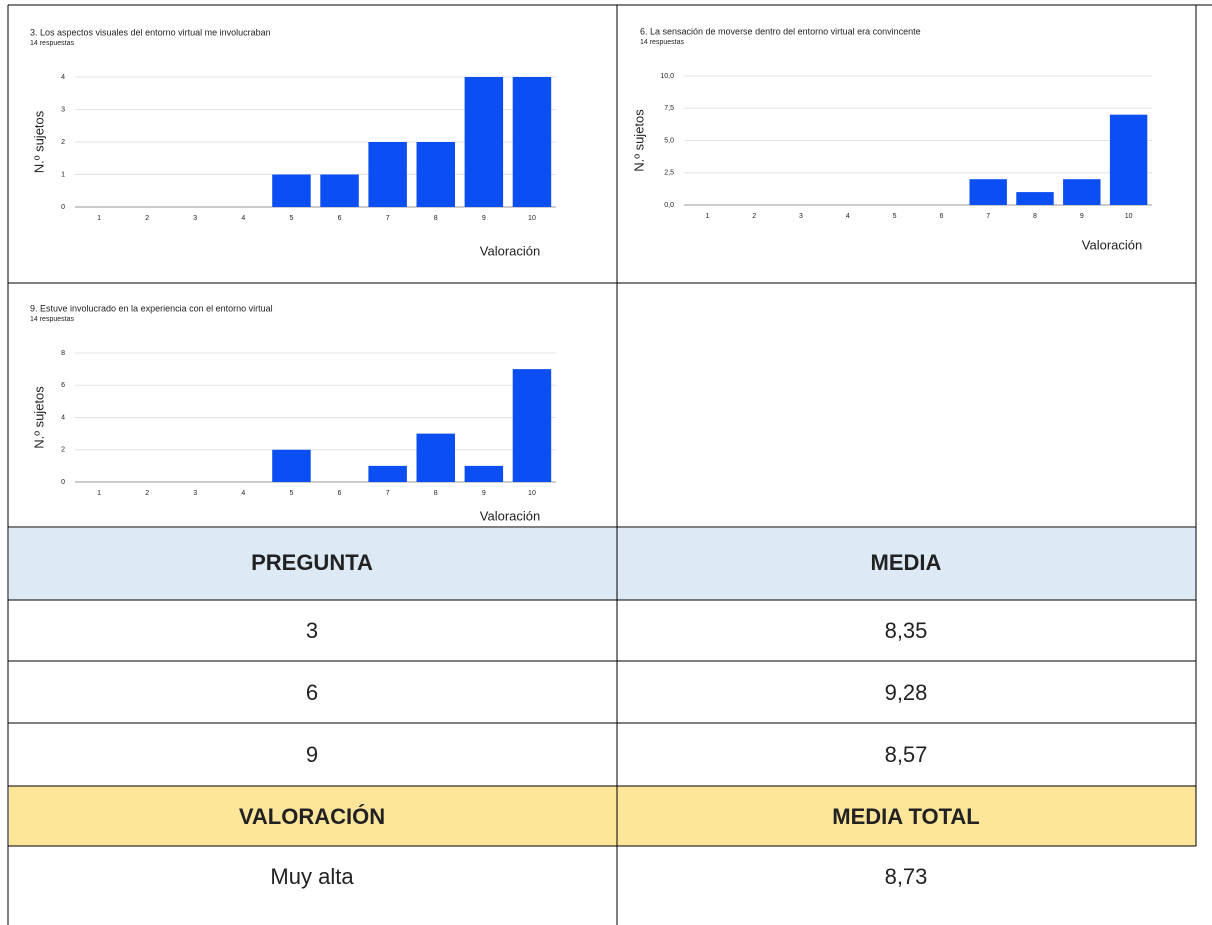 Image resolution: width=1212 pixels, height=925 pixels. What do you see at coordinates (312, 754) in the screenshot?
I see `table-cell: 9` at bounding box center [312, 754].